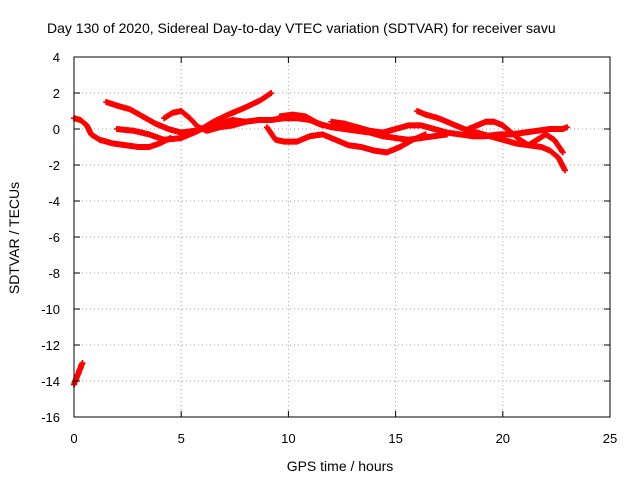 This screenshot has width=640, height=480. I want to click on x-tick-label: 20, so click(503, 438).